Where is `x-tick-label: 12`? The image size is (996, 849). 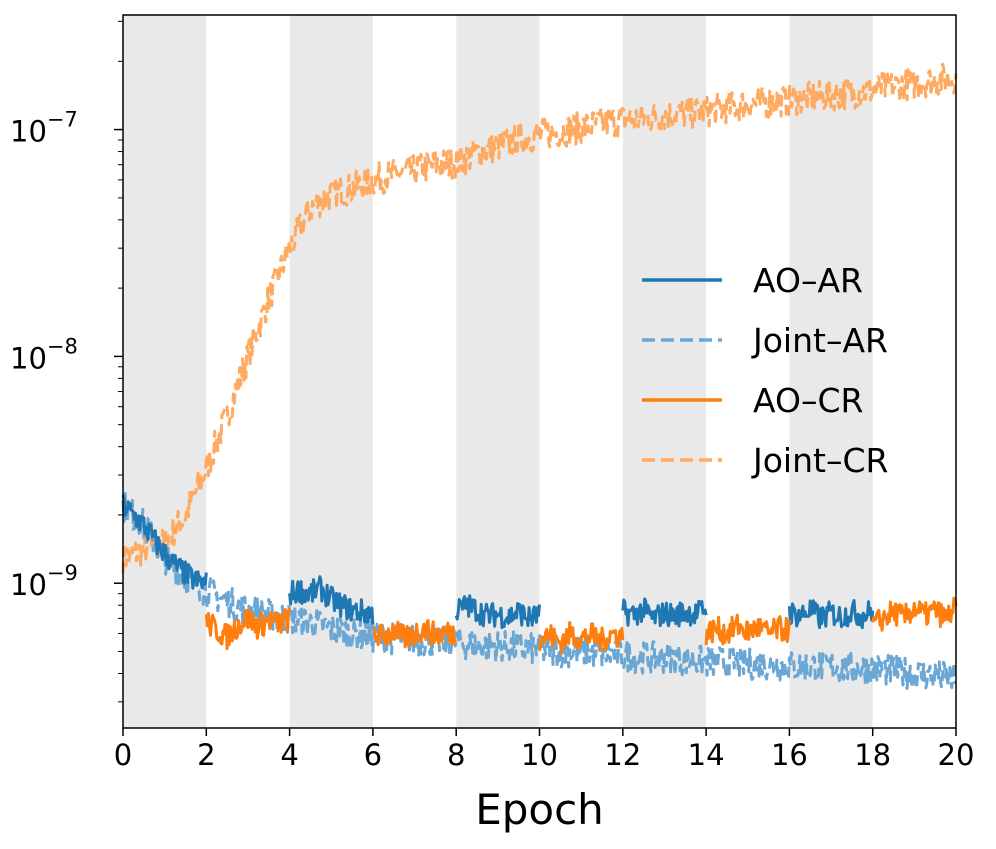 x-tick-label: 12 is located at coordinates (622, 755).